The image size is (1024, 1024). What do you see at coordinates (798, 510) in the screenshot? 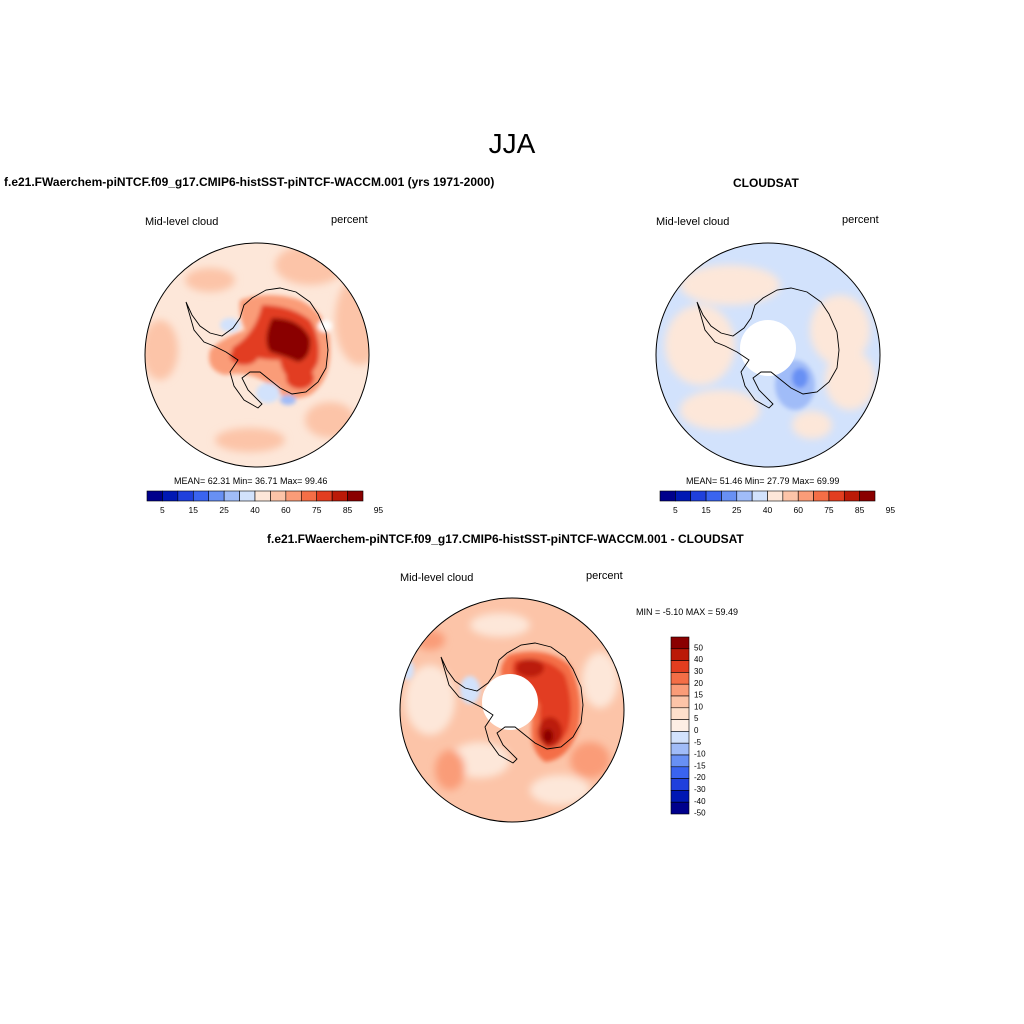
I see `panel-2-colorbar-tick-label: 60` at bounding box center [798, 510].